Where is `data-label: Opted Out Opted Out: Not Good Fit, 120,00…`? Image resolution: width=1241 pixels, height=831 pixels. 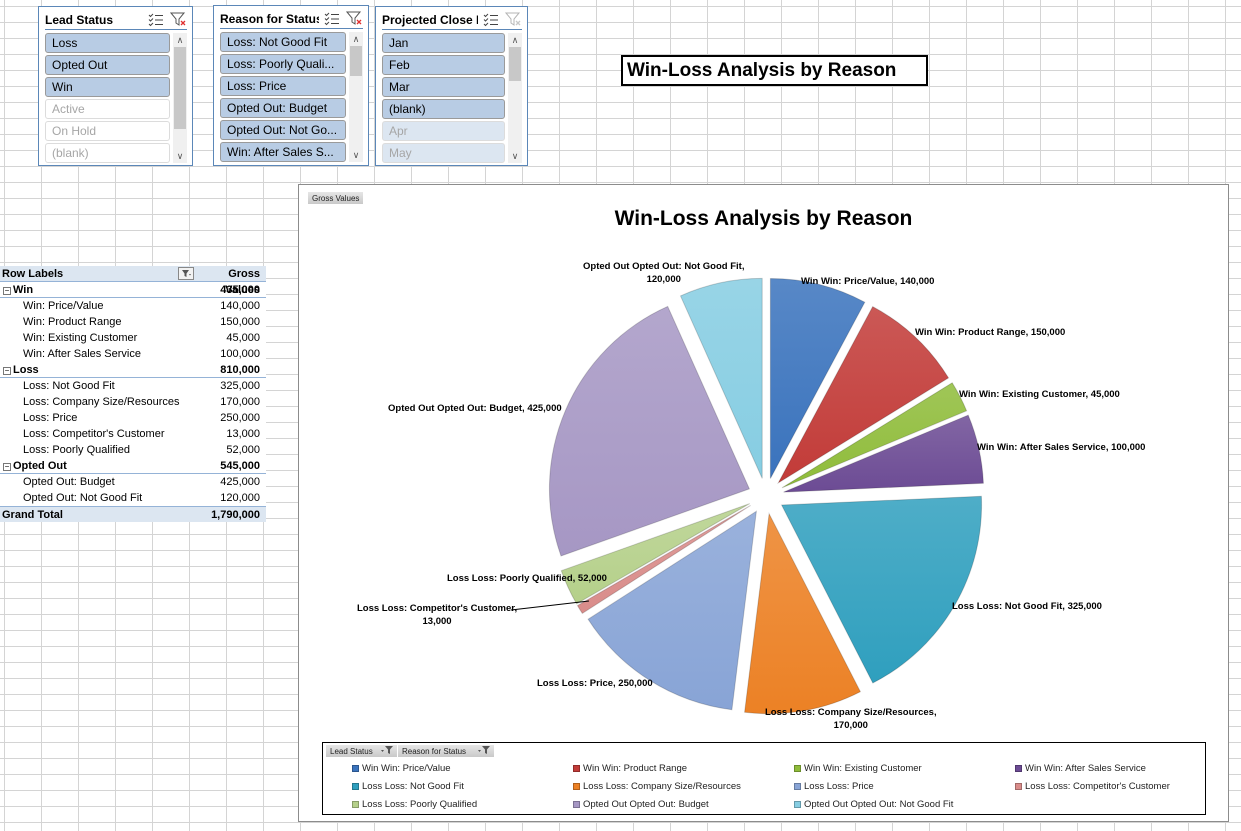
data-label: Opted Out Opted Out: Not Good Fit, 120,00… is located at coordinates (663, 273).